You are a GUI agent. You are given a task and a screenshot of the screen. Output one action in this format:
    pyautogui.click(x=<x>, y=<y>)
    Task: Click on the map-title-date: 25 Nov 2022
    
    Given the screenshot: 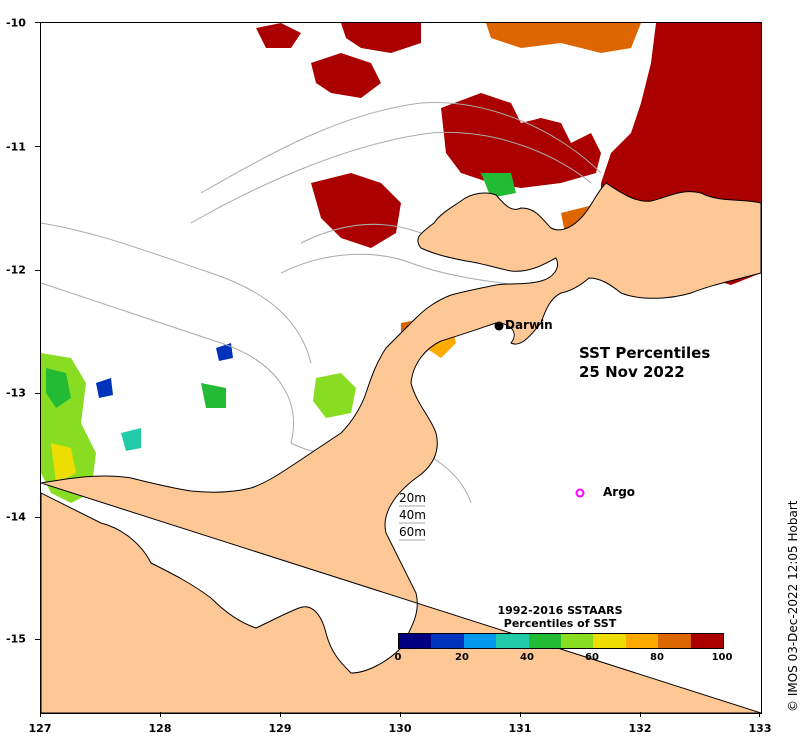 What is the action you would take?
    pyautogui.click(x=632, y=372)
    